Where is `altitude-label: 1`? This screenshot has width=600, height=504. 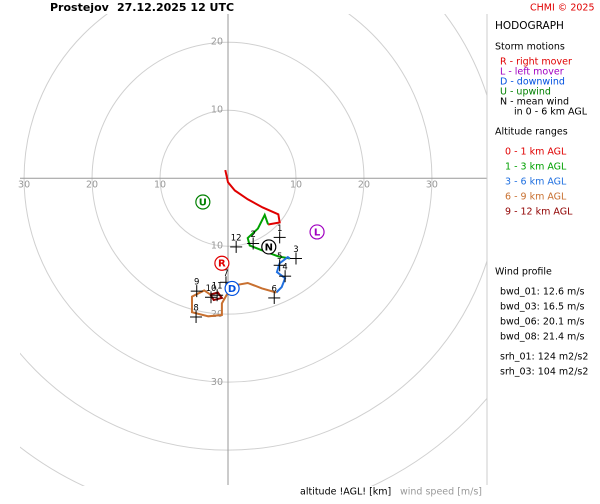
altitude-label: 1 is located at coordinates (279, 229).